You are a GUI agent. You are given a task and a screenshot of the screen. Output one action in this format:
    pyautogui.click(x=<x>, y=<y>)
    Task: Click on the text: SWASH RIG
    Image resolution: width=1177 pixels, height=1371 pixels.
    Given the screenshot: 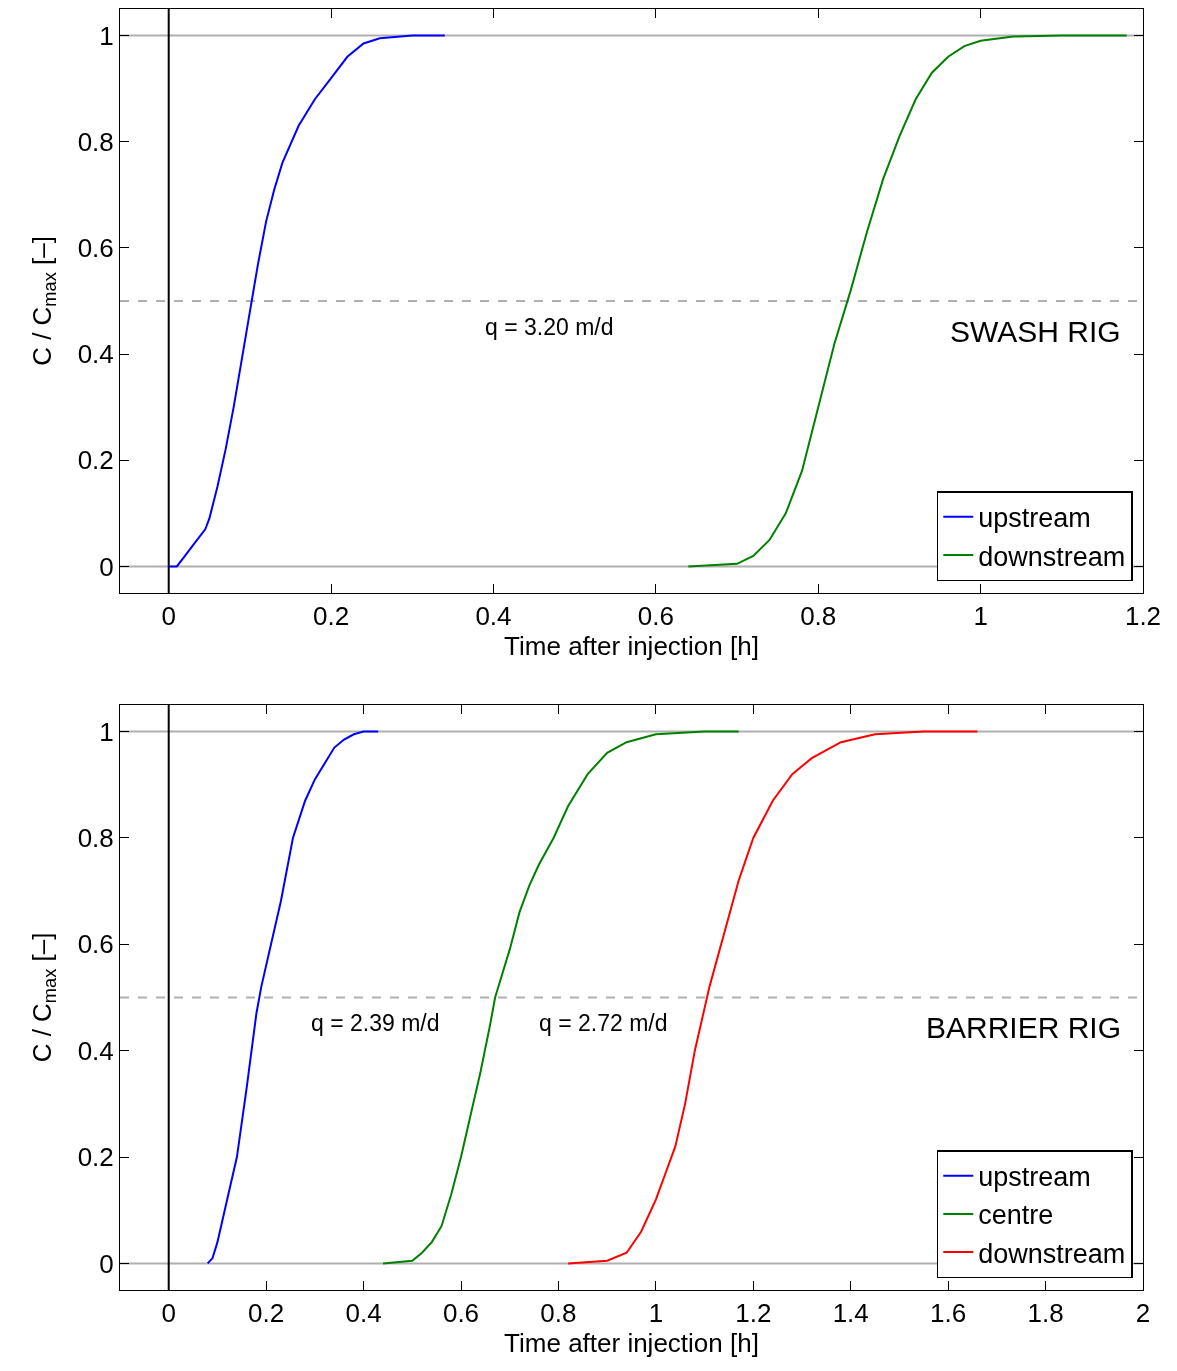 What is the action you would take?
    pyautogui.click(x=1035, y=331)
    